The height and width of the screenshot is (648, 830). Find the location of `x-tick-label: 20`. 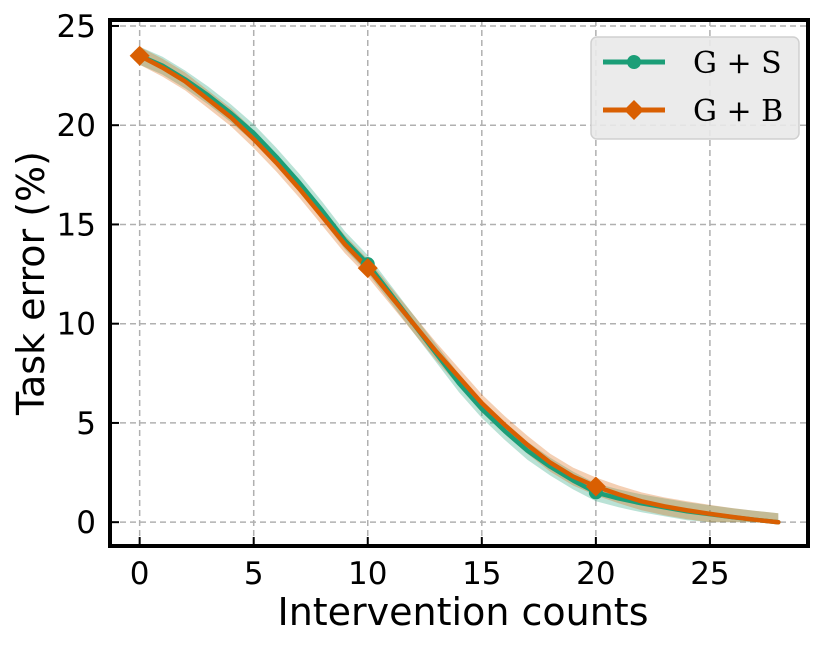

x-tick-label: 20 is located at coordinates (595, 574).